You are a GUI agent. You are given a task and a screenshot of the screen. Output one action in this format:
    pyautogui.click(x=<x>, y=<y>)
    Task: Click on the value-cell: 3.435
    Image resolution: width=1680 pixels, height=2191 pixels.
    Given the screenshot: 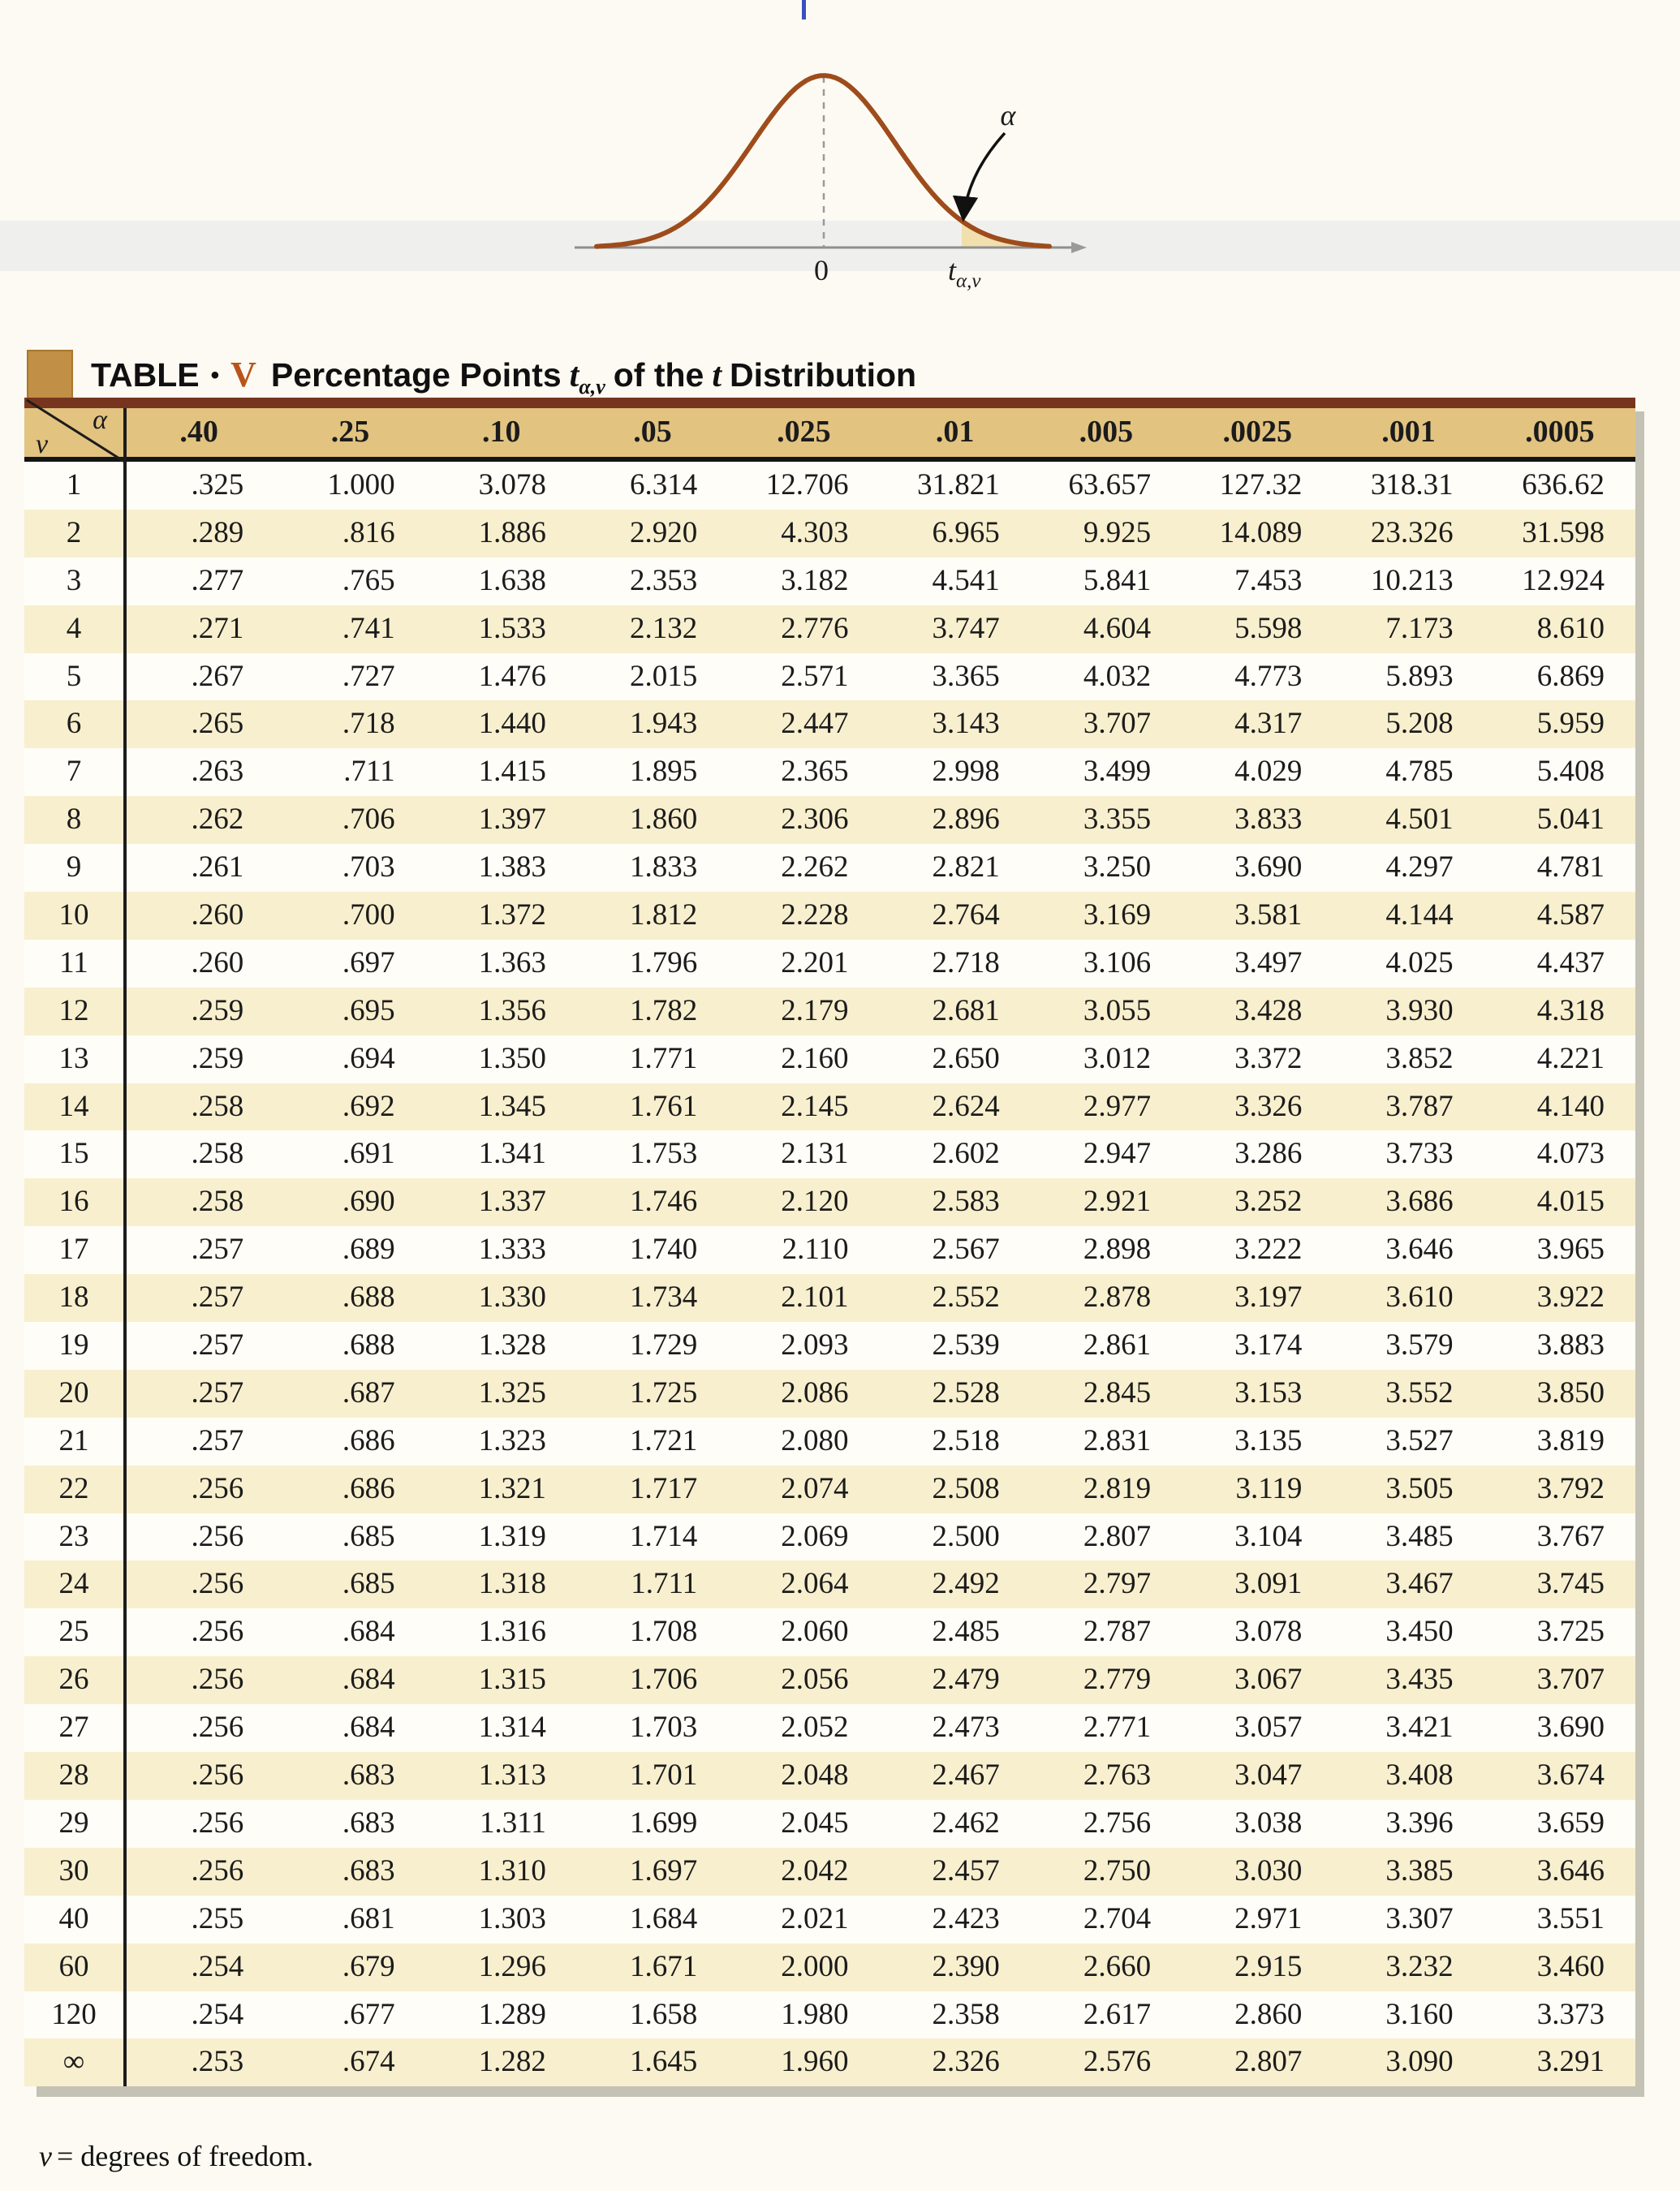 What is the action you would take?
    pyautogui.click(x=1420, y=1680)
    